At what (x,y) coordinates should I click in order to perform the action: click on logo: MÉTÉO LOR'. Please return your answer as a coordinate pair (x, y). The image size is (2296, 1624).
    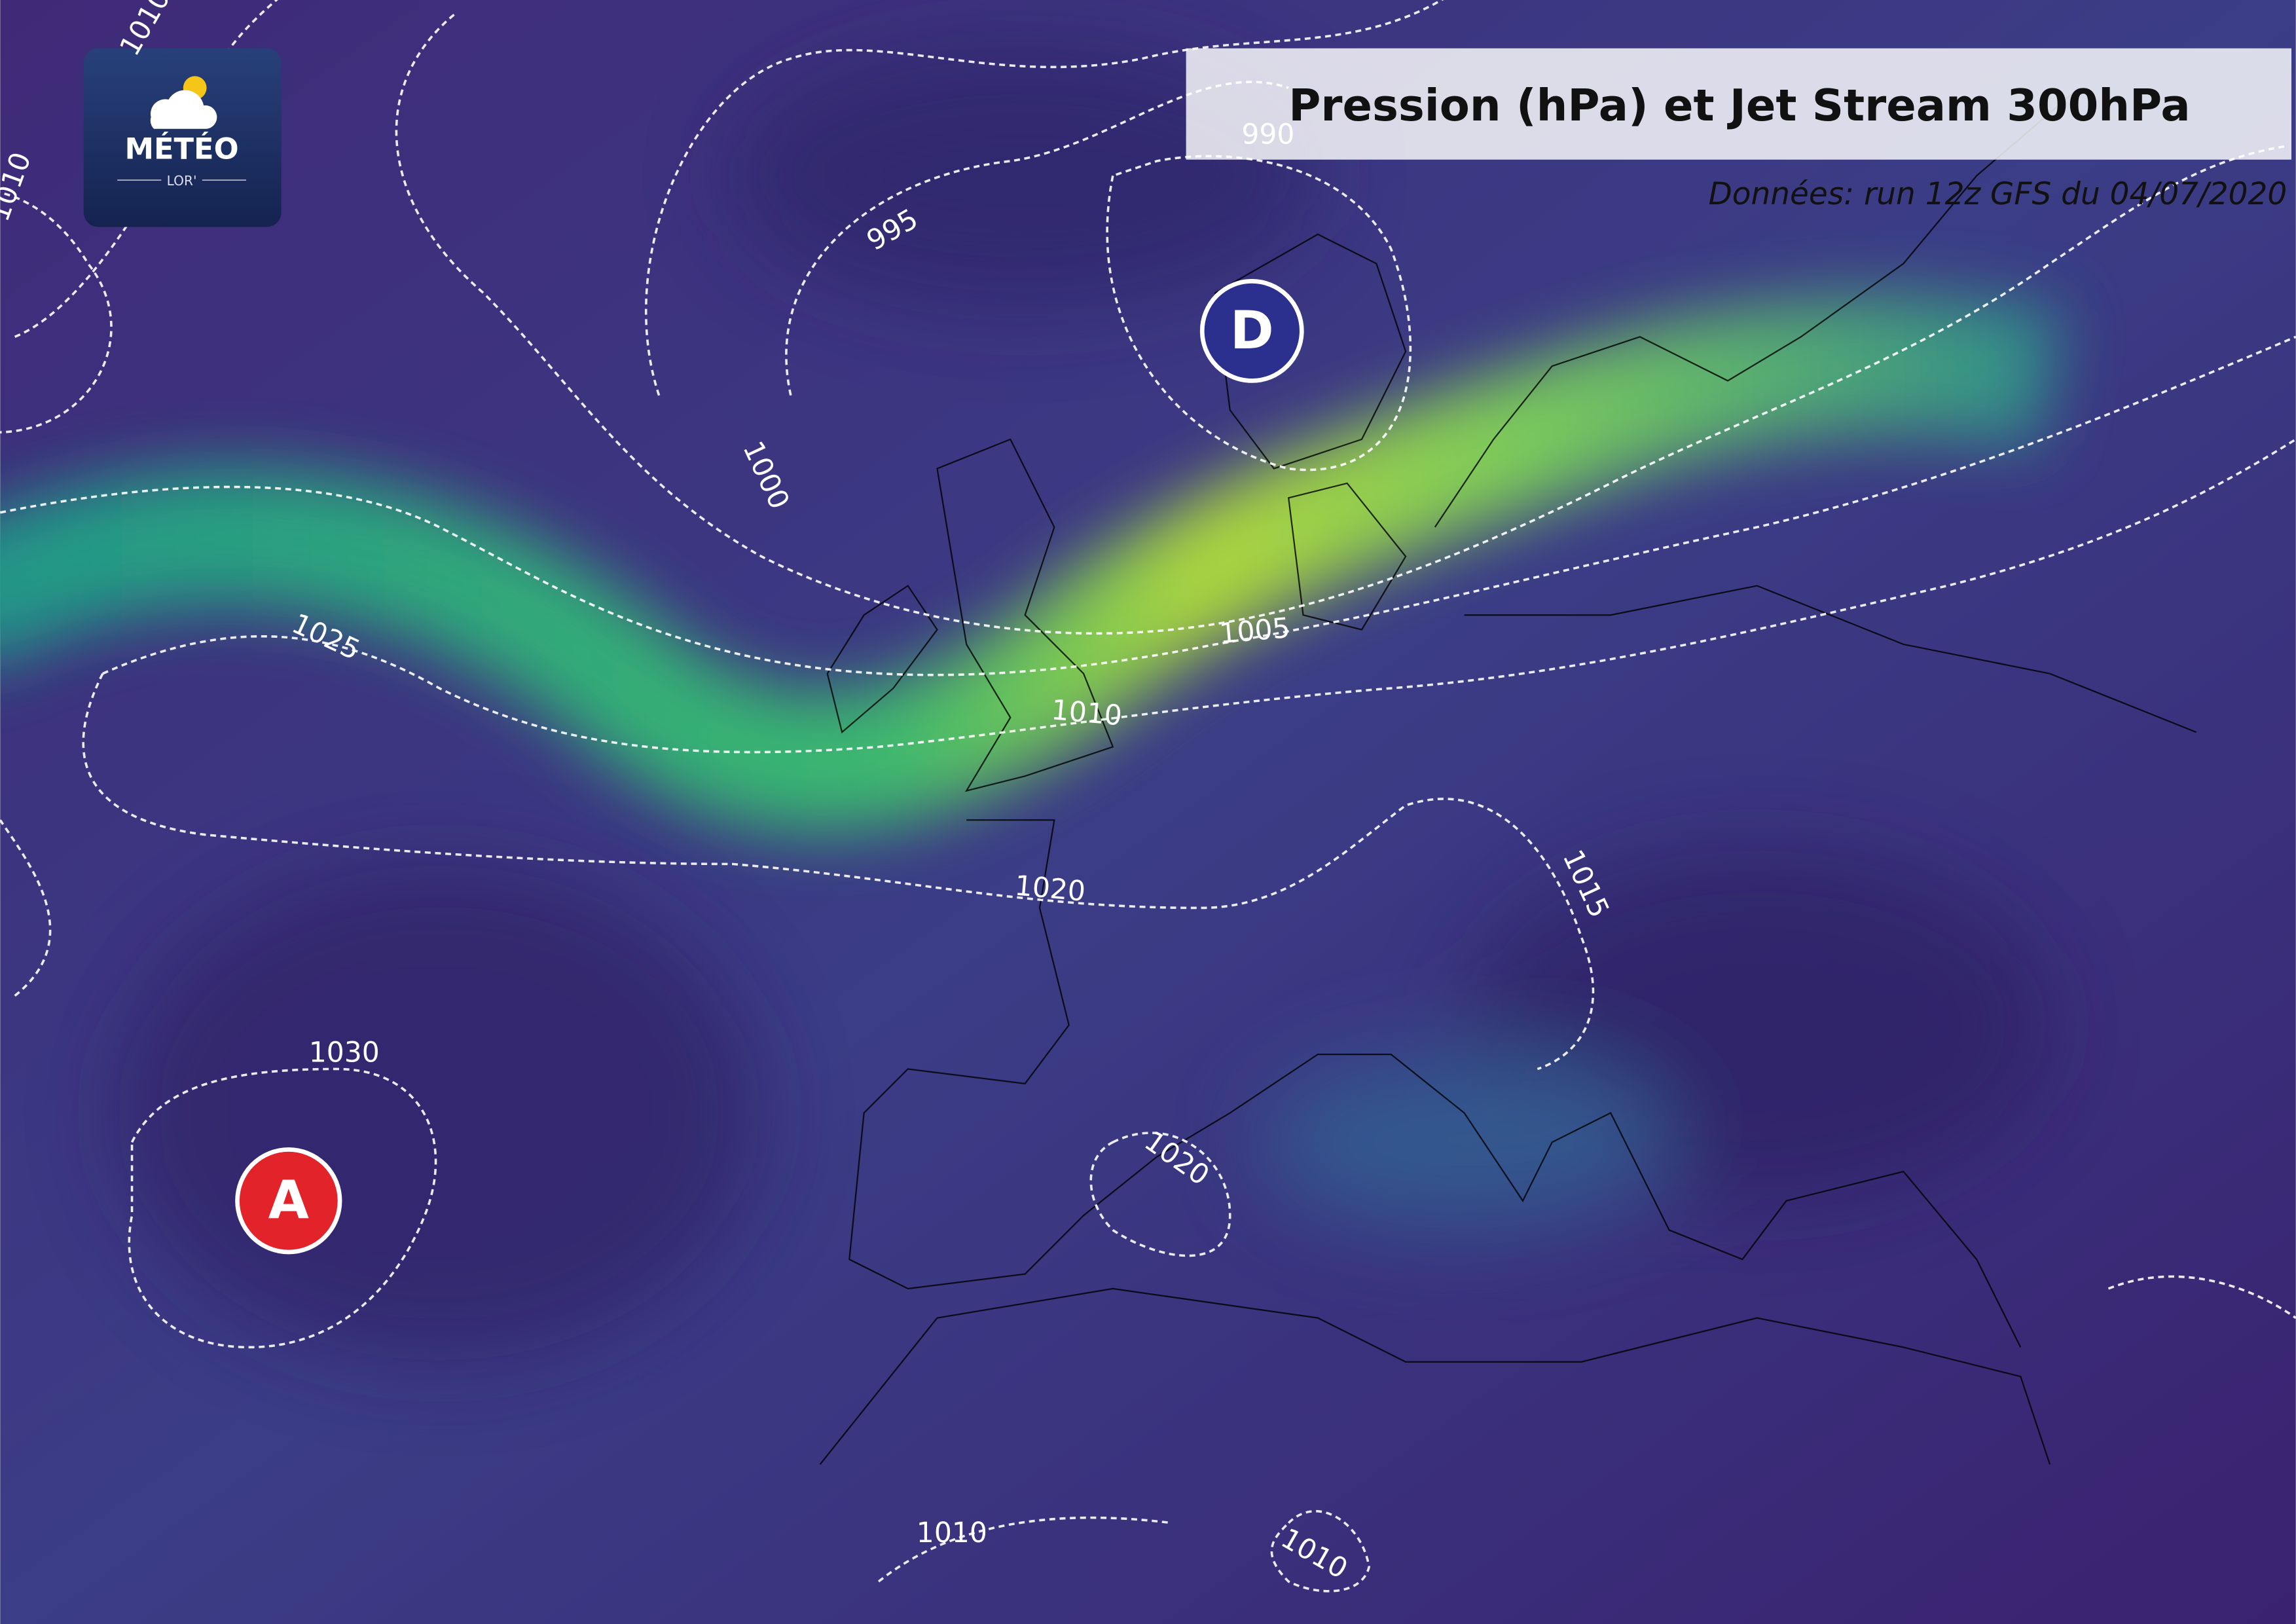
    Looking at the image, I should click on (182, 137).